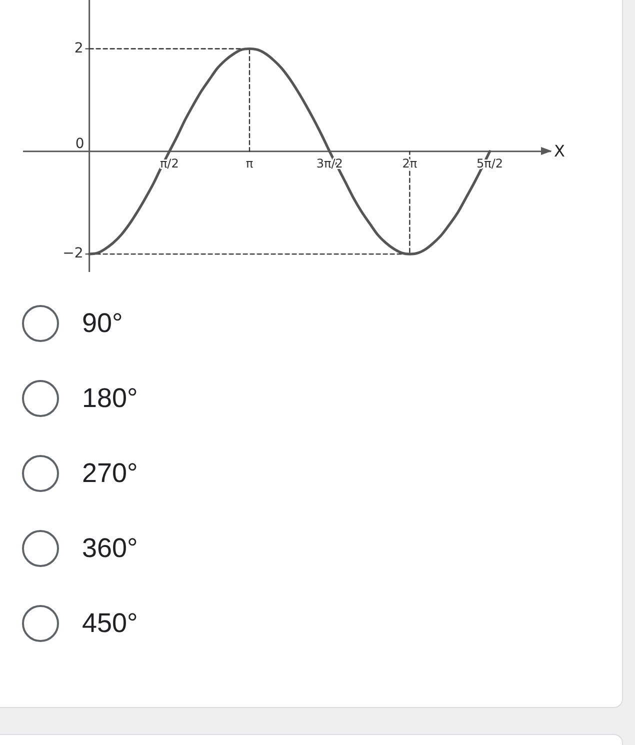 This screenshot has height=745, width=635. I want to click on y-tick-label: −2, so click(73, 254).